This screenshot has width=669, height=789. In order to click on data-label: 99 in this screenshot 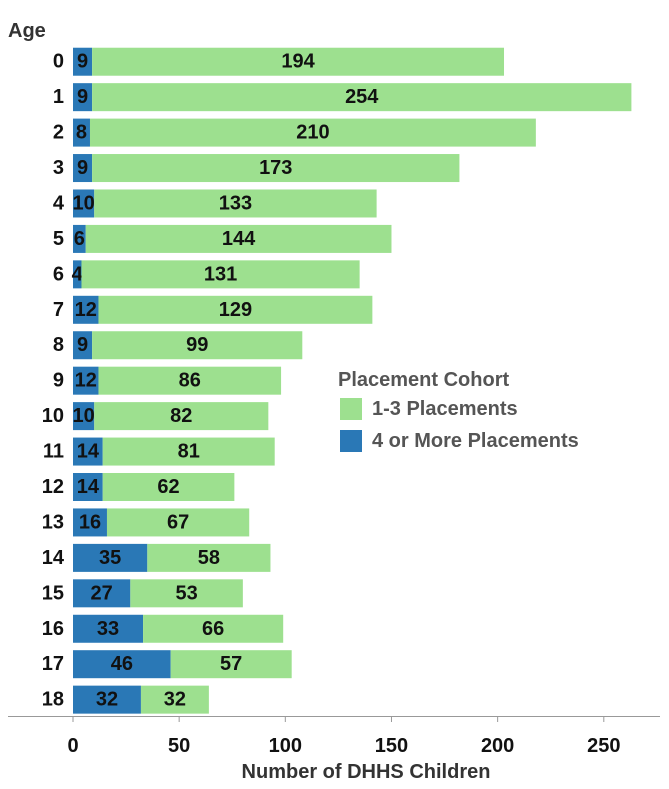, I will do `click(197, 345)`.